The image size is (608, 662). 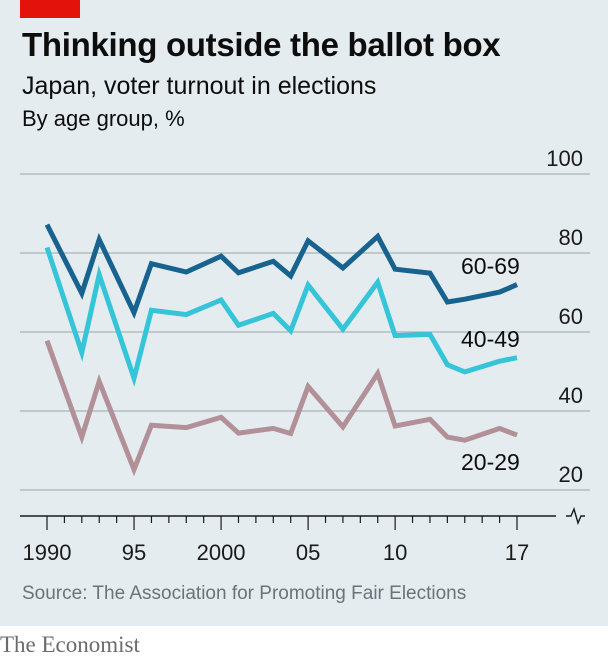 I want to click on x-axis, so click(x=302, y=516).